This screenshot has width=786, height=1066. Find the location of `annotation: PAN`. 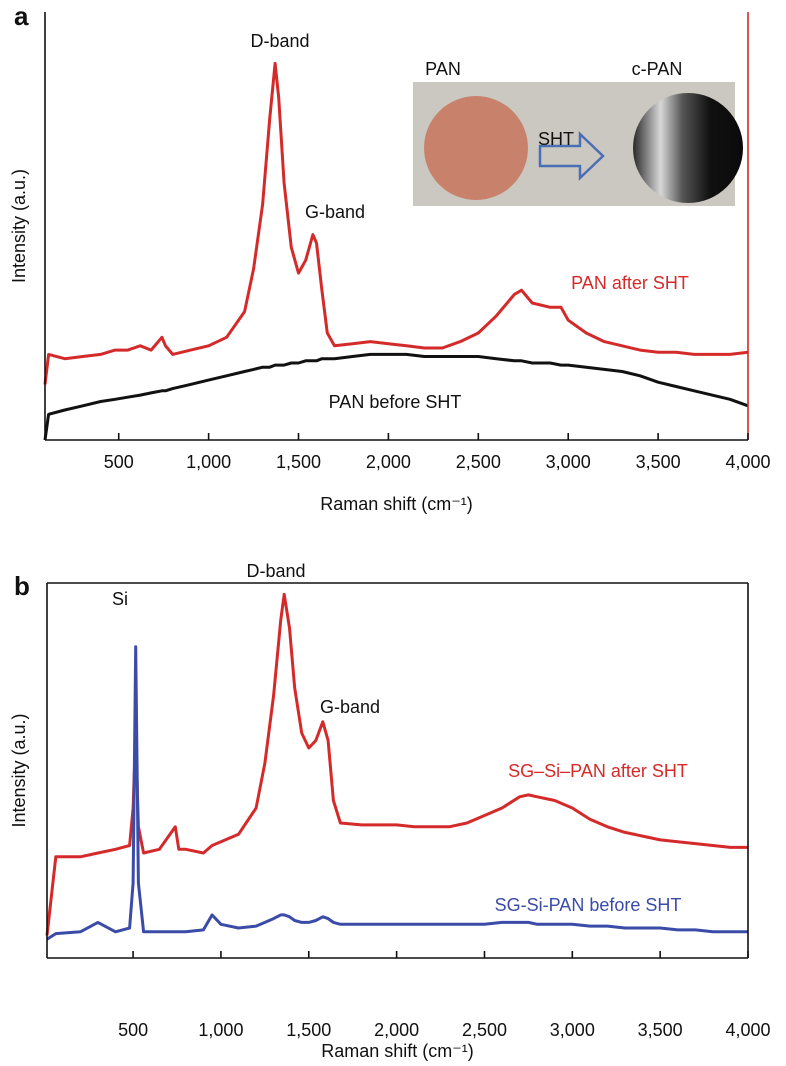

annotation: PAN is located at coordinates (443, 69).